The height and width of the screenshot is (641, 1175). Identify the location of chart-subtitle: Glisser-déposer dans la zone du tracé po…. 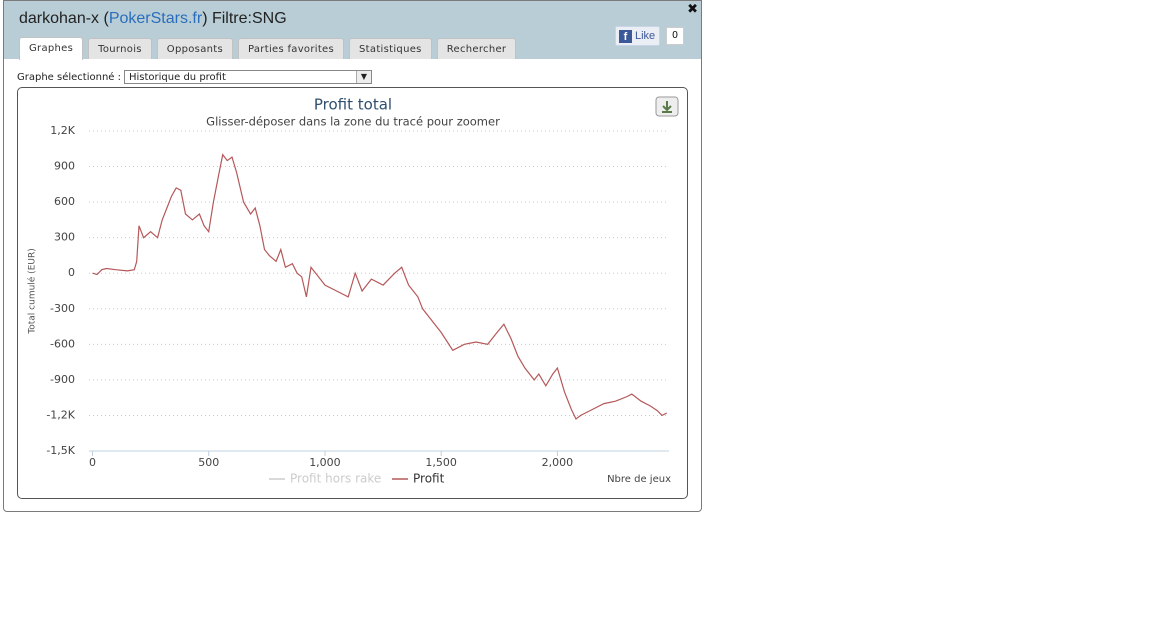
(353, 122).